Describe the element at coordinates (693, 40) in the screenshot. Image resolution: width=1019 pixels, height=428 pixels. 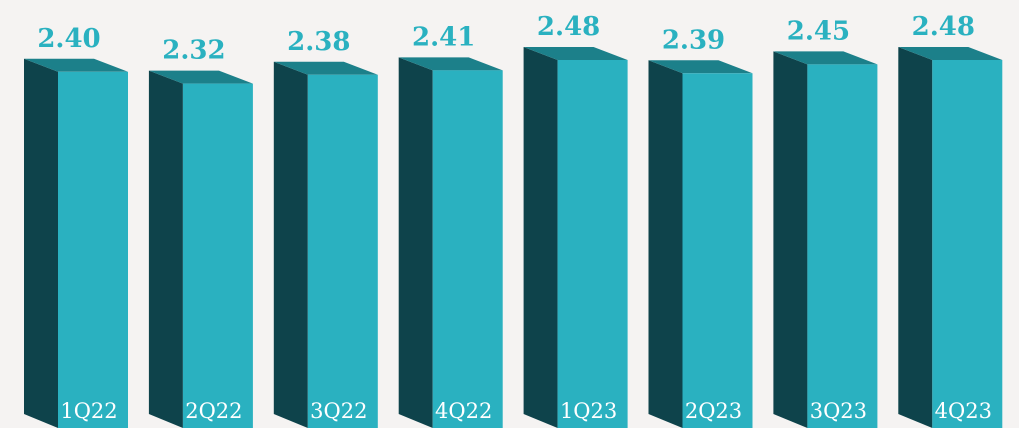
I see `value-label: 2.39` at that location.